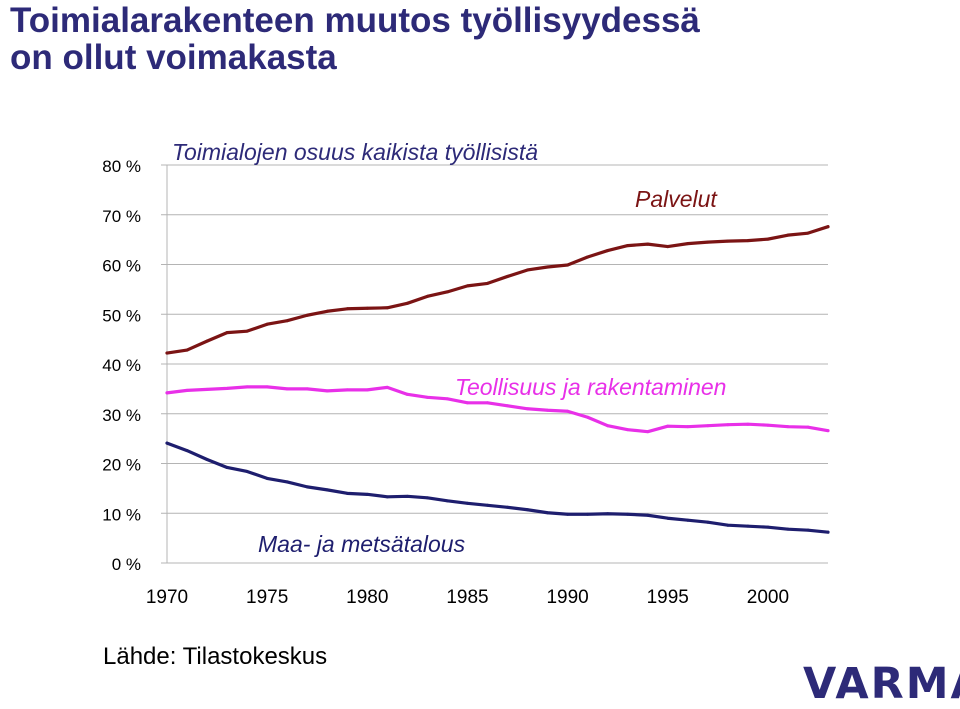 The image size is (960, 709). Describe the element at coordinates (567, 597) in the screenshot. I see `x-tick-label: 1990` at that location.